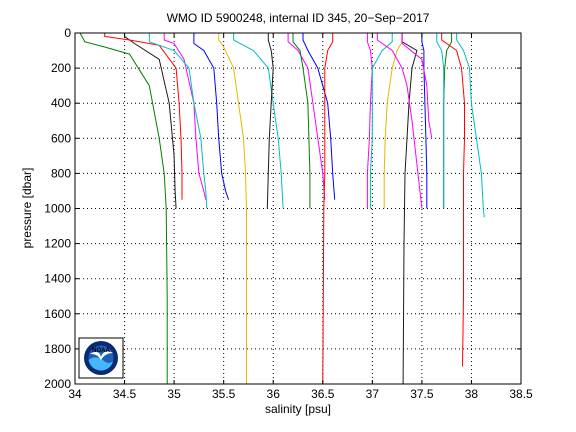  I want to click on x-tick-label: 38.5, so click(521, 394).